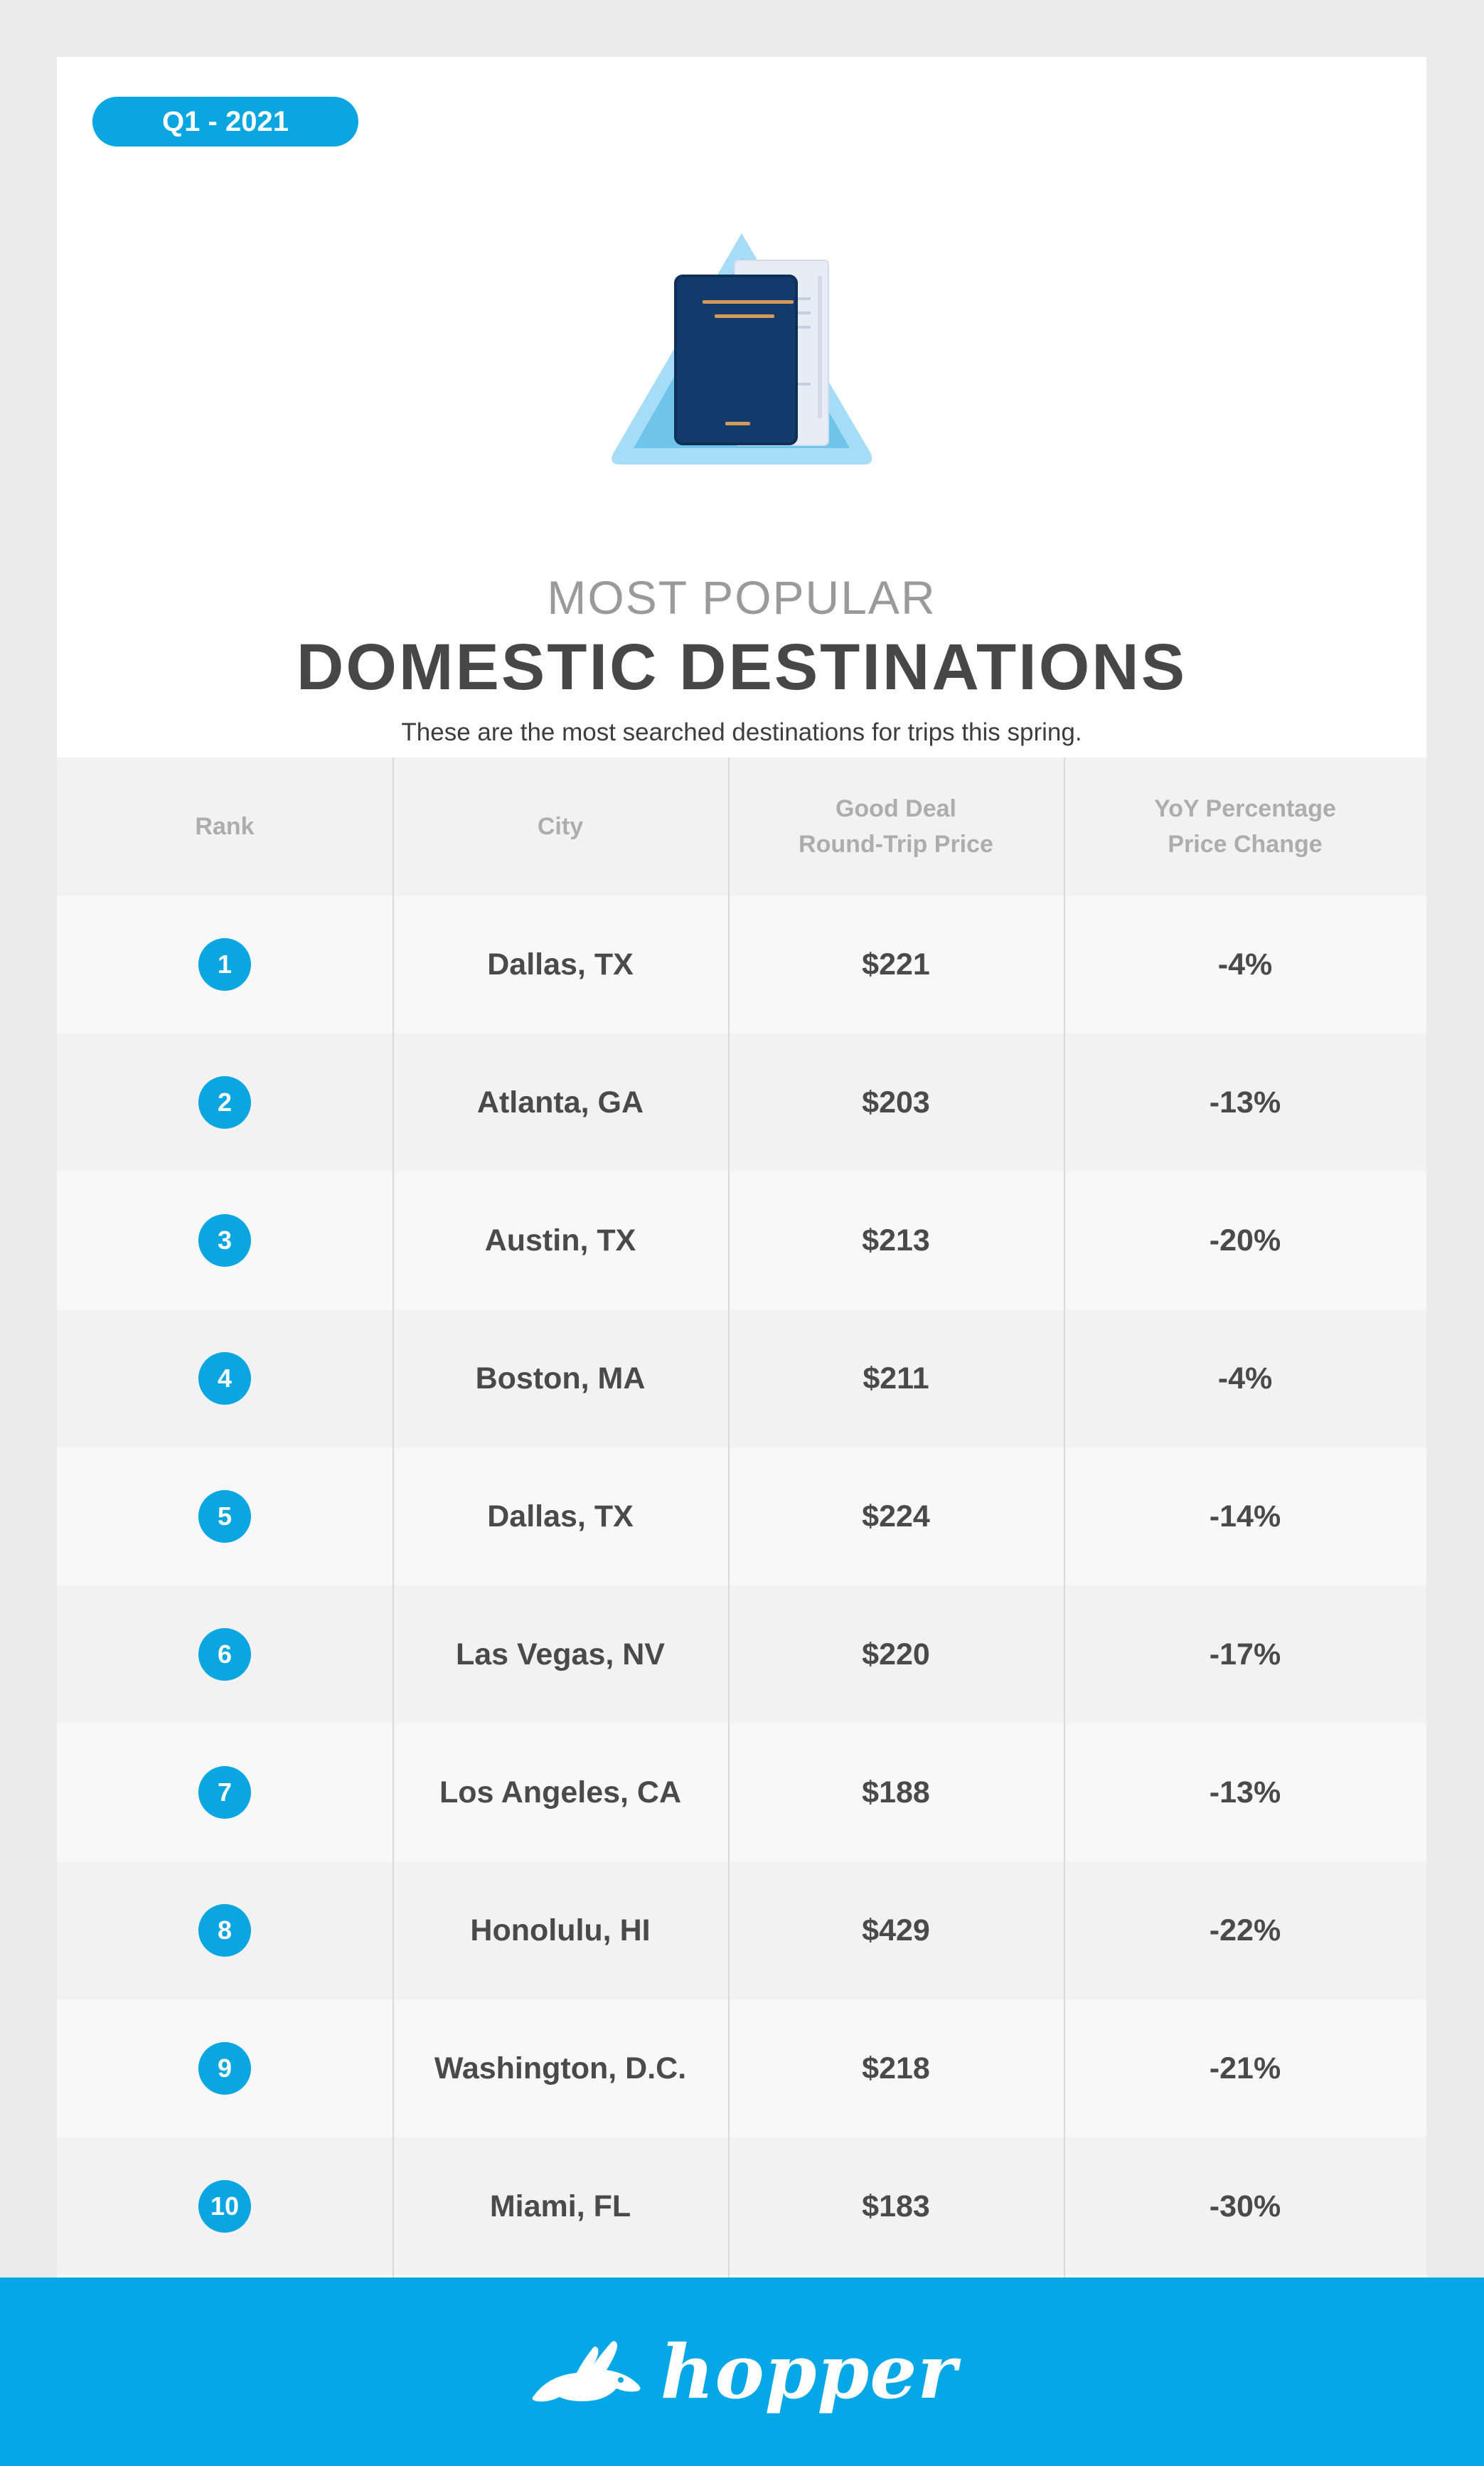 This screenshot has height=2466, width=1484. Describe the element at coordinates (741, 1930) in the screenshot. I see `table-row: 8 Honolulu, HI $429 -22%` at that location.